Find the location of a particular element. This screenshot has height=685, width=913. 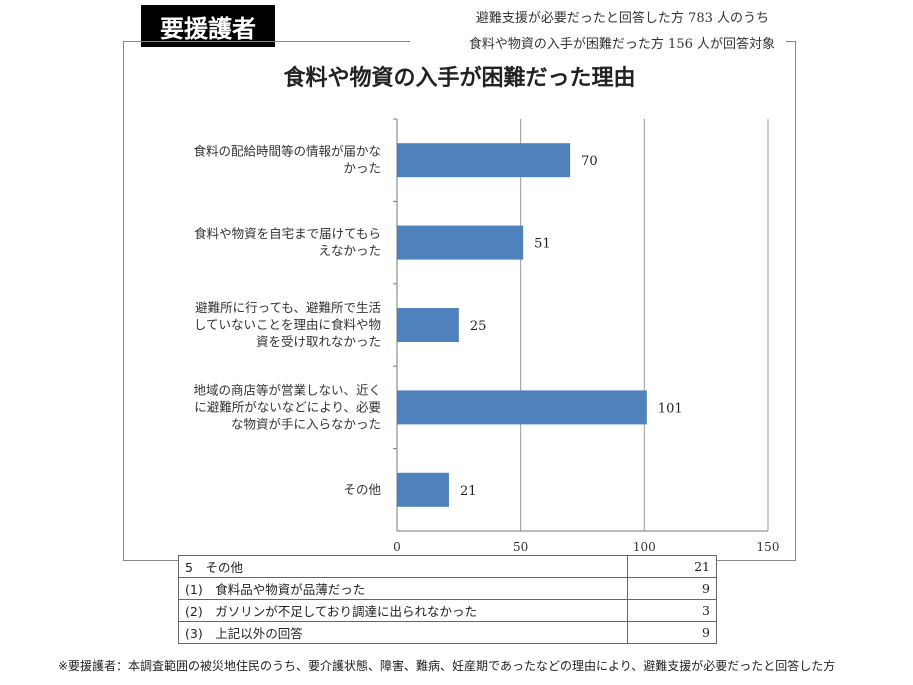

respondent-note-2: 食料や物資の入手が困難だった方 156 人が回答対象 is located at coordinates (621, 44).